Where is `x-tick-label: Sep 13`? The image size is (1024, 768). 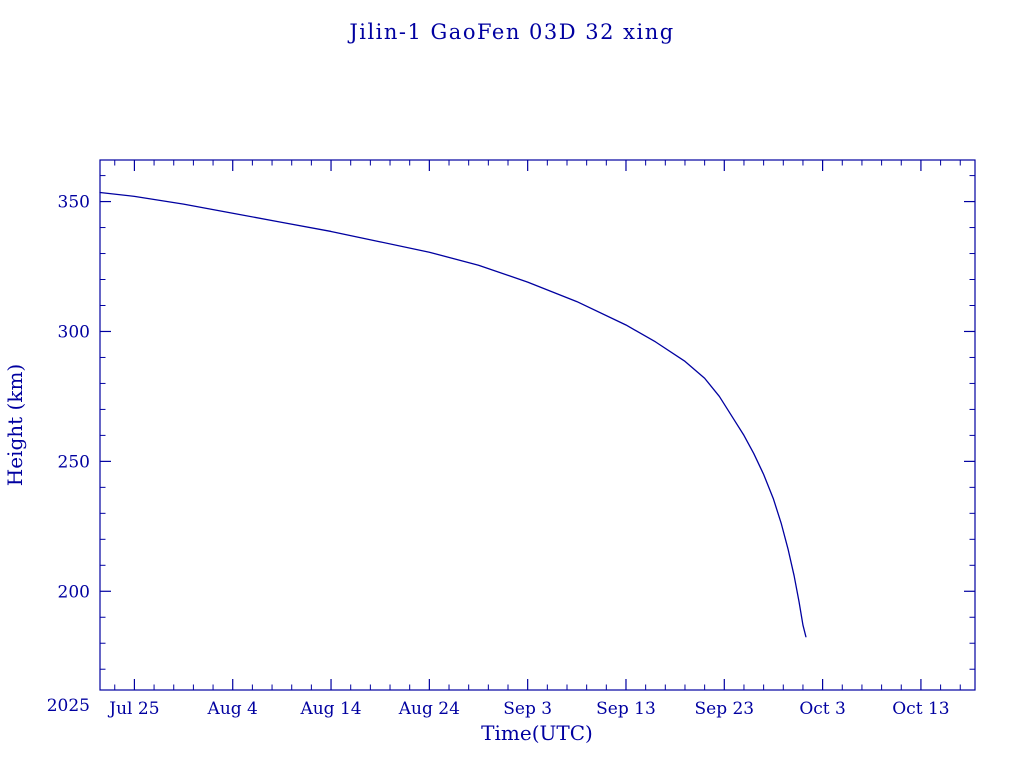 x-tick-label: Sep 13 is located at coordinates (626, 709).